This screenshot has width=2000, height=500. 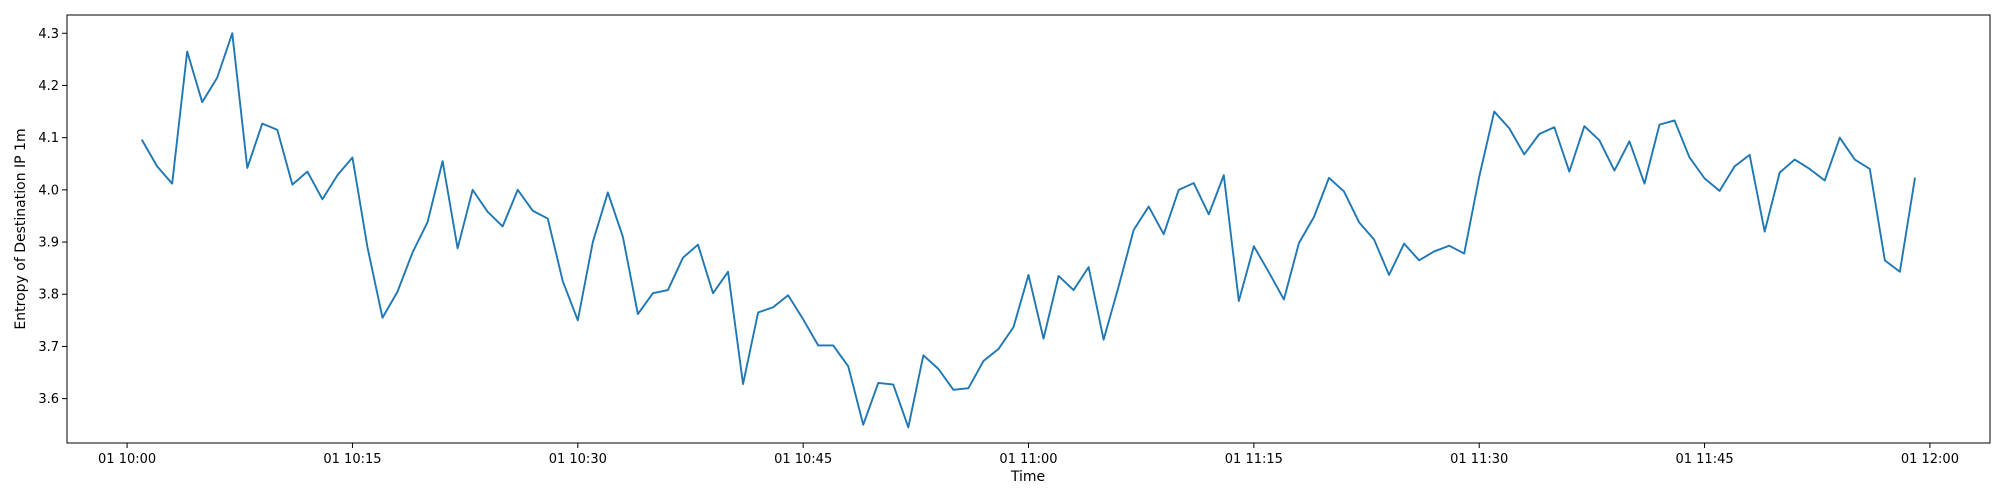 I want to click on y-tick-label: 3.9, so click(x=48, y=243).